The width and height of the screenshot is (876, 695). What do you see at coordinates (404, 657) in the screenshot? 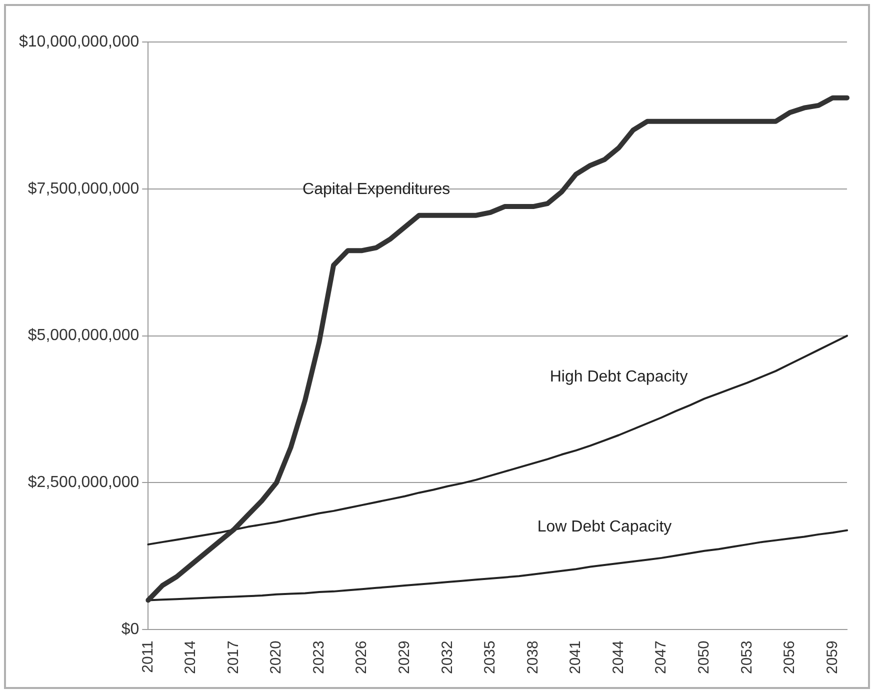
I see `x-tick-label: 2029` at bounding box center [404, 657].